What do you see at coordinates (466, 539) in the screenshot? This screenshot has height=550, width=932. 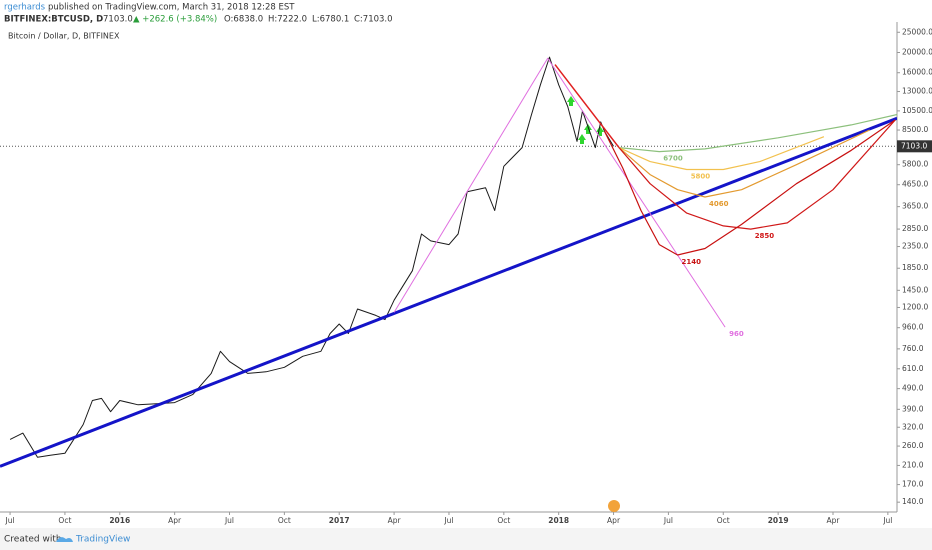 I see `footer-bar` at bounding box center [466, 539].